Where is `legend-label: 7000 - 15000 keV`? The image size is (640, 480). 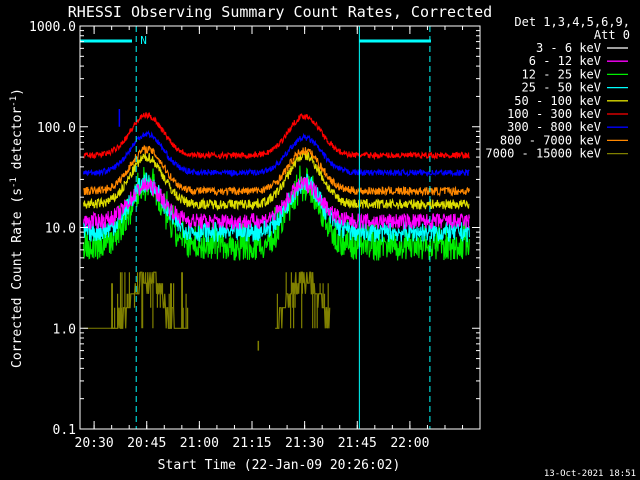 legend-label: 7000 - 15000 keV is located at coordinates (543, 154).